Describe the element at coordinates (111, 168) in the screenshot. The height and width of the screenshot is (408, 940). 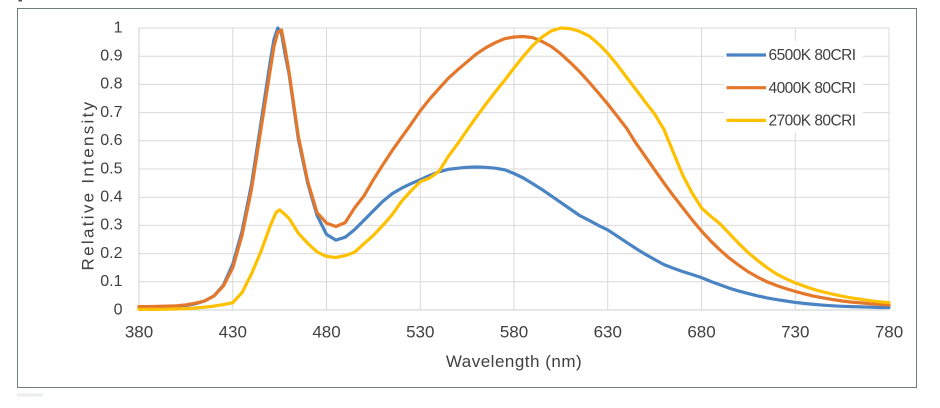
I see `svg-text: 0.5` at that location.